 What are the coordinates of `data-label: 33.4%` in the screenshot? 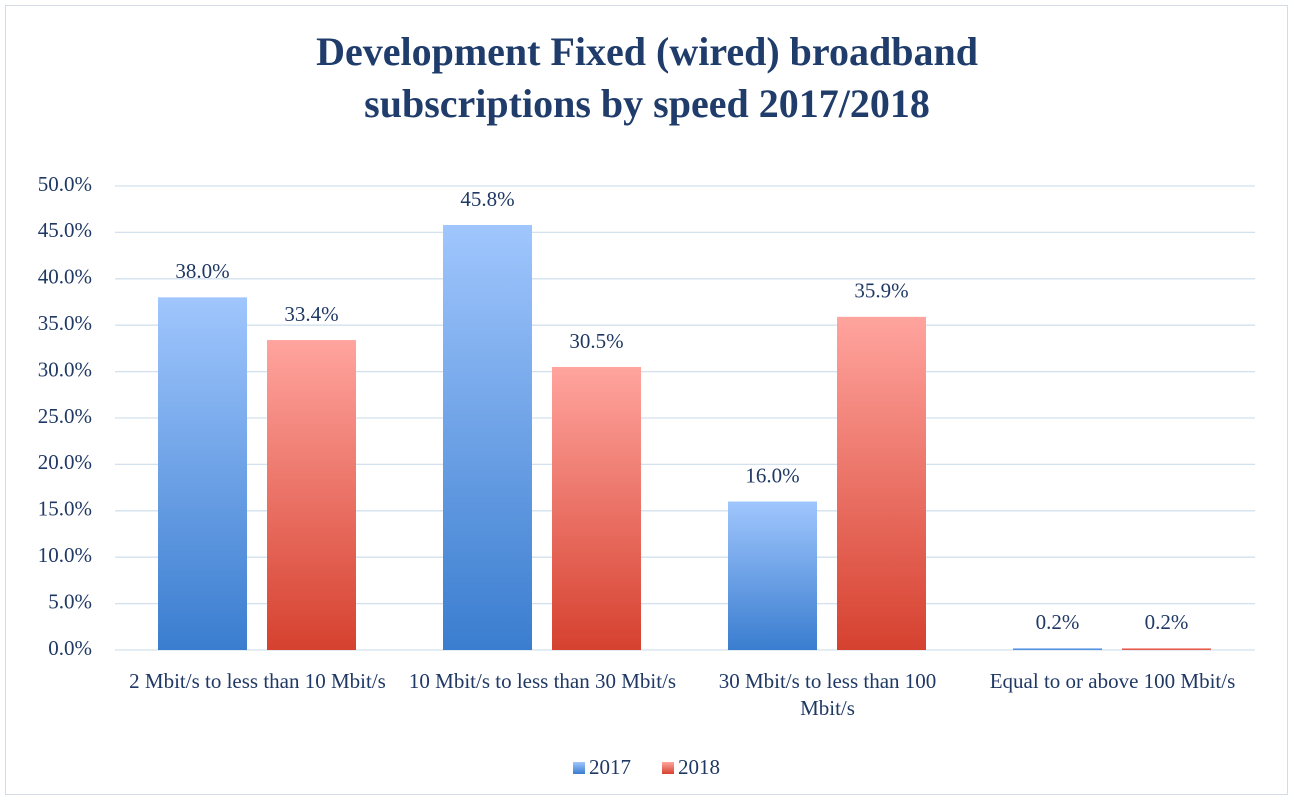 It's located at (311, 314).